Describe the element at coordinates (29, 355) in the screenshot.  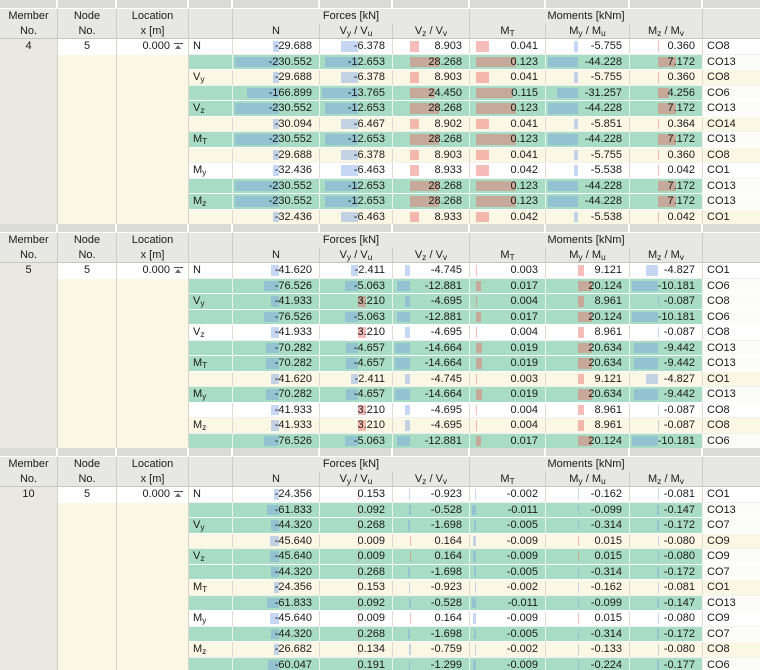
I see `member-number-cell: 5` at that location.